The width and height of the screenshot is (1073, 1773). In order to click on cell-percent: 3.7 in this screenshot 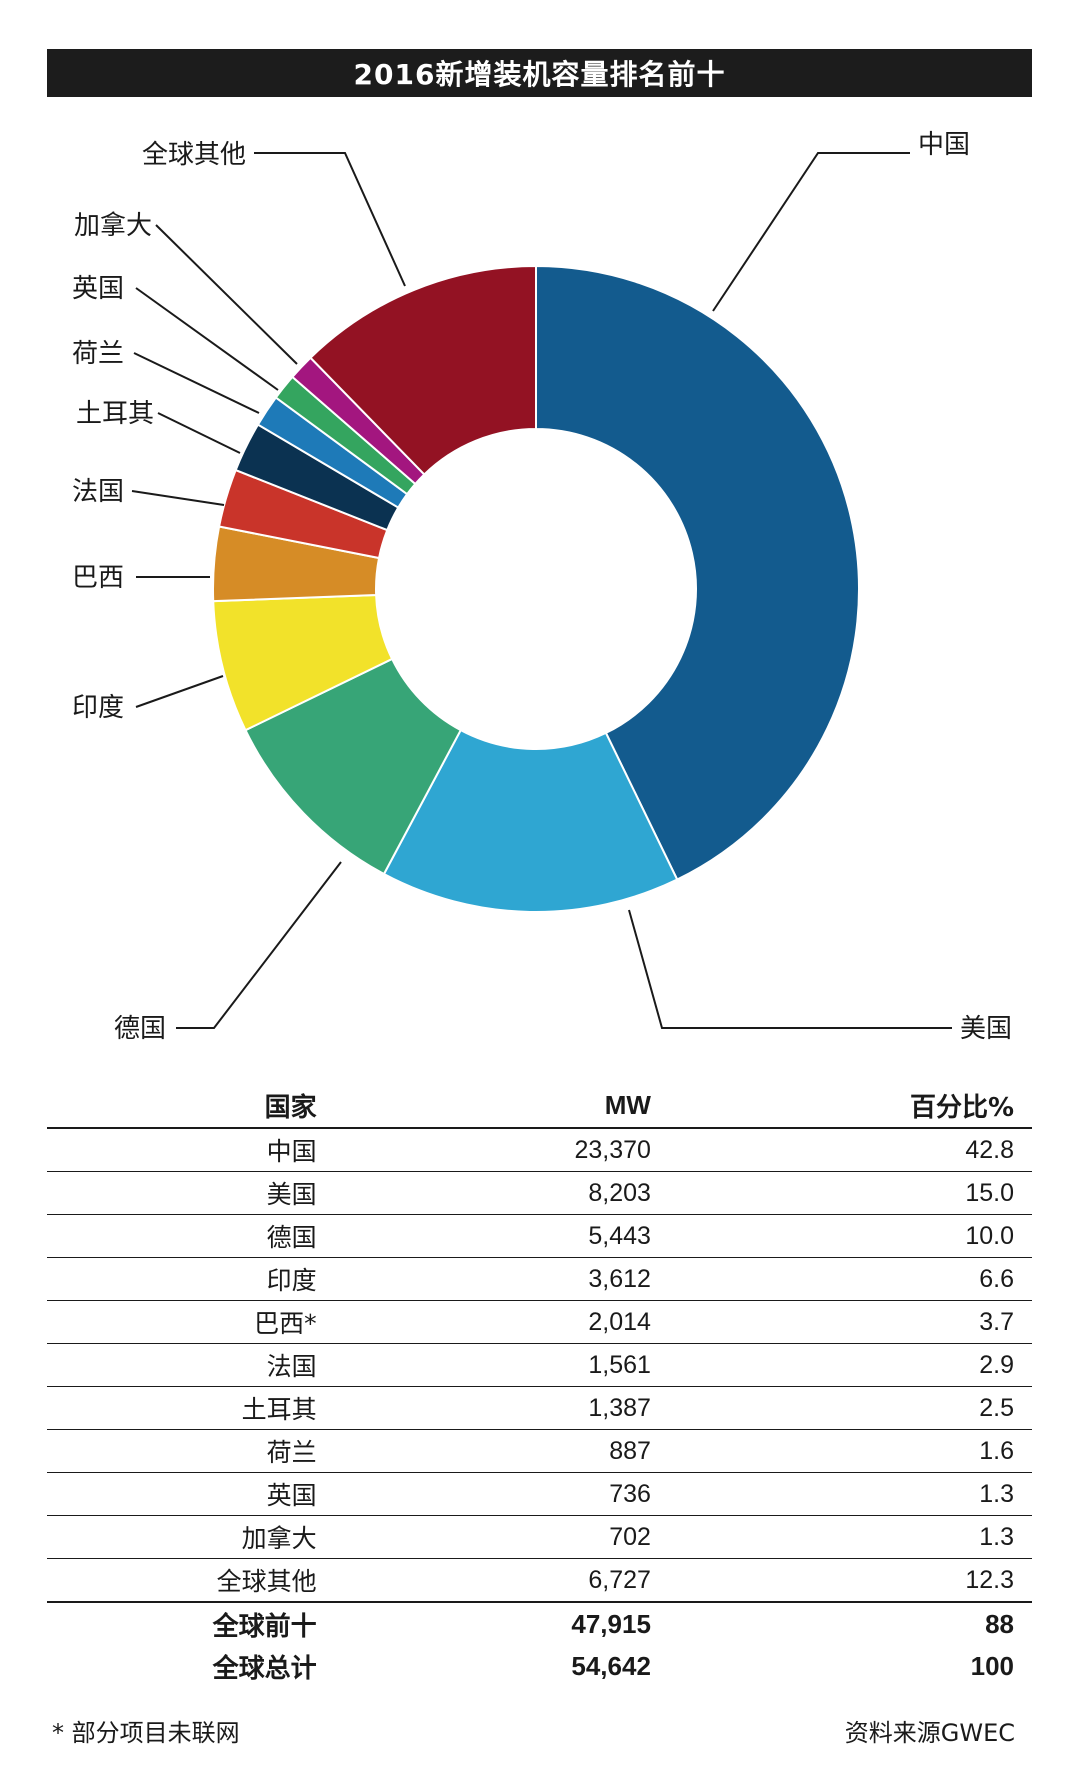, I will do `click(841, 1322)`.